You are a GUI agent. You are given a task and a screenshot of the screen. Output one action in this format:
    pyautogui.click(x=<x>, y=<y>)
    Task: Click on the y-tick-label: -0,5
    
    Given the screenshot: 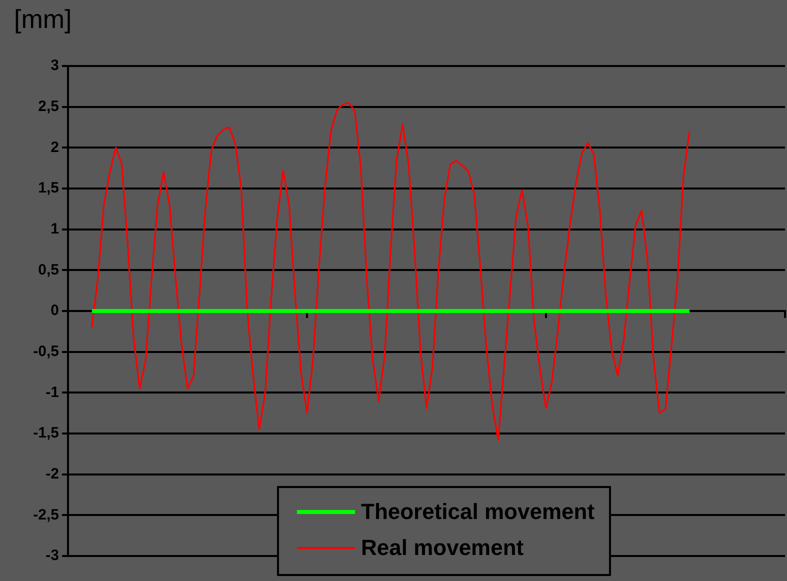 What is the action you would take?
    pyautogui.click(x=46, y=351)
    